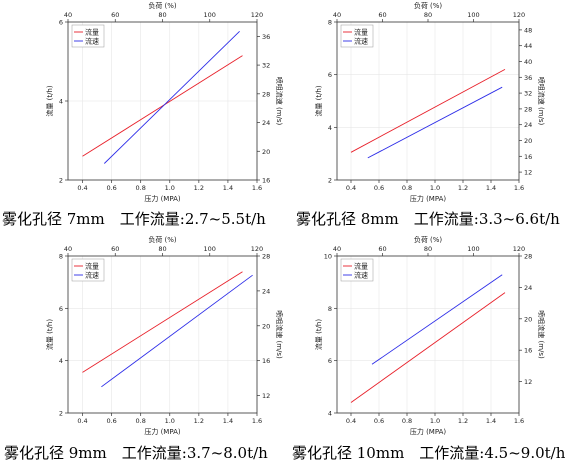  I want to click on y2-tick-label: 44, so click(528, 46).